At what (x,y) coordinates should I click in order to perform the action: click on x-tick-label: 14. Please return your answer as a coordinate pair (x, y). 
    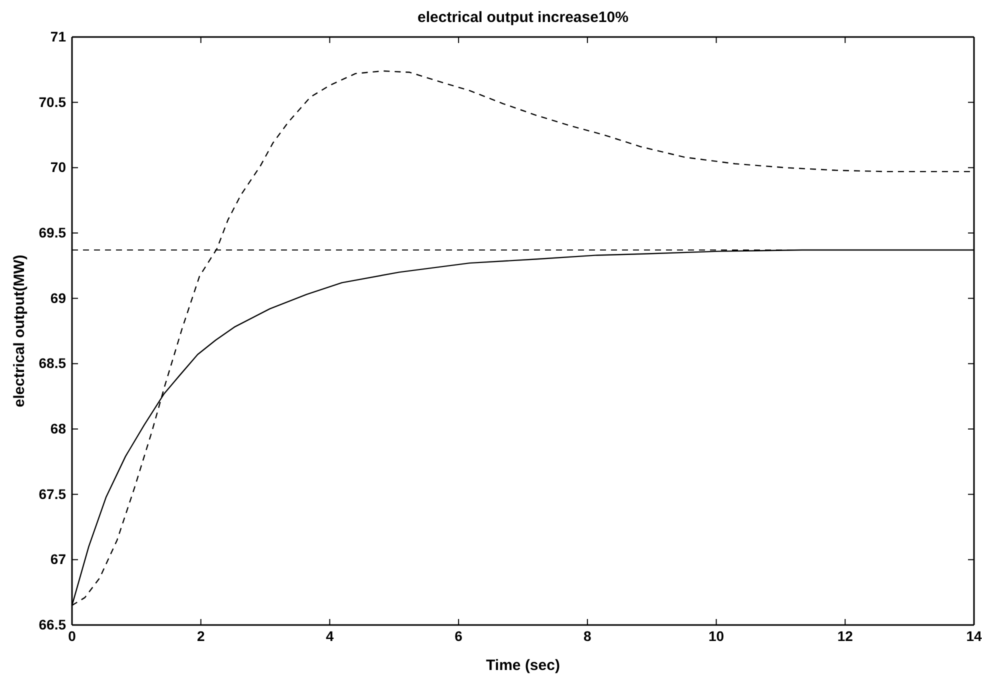
    Looking at the image, I should click on (974, 636).